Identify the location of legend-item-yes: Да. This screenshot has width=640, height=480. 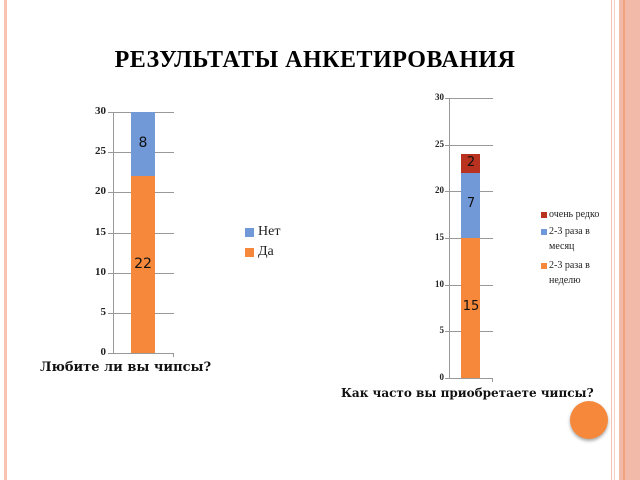
(259, 252).